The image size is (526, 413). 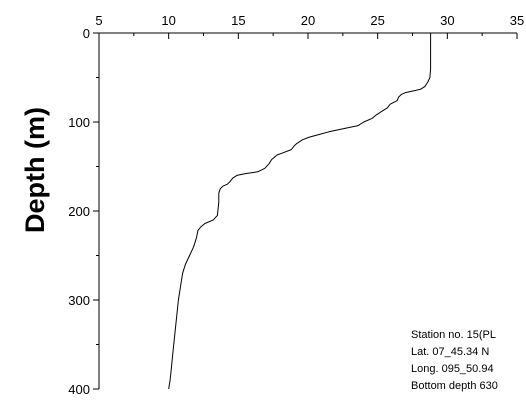 What do you see at coordinates (79, 211) in the screenshot?
I see `y-tick-label: 200` at bounding box center [79, 211].